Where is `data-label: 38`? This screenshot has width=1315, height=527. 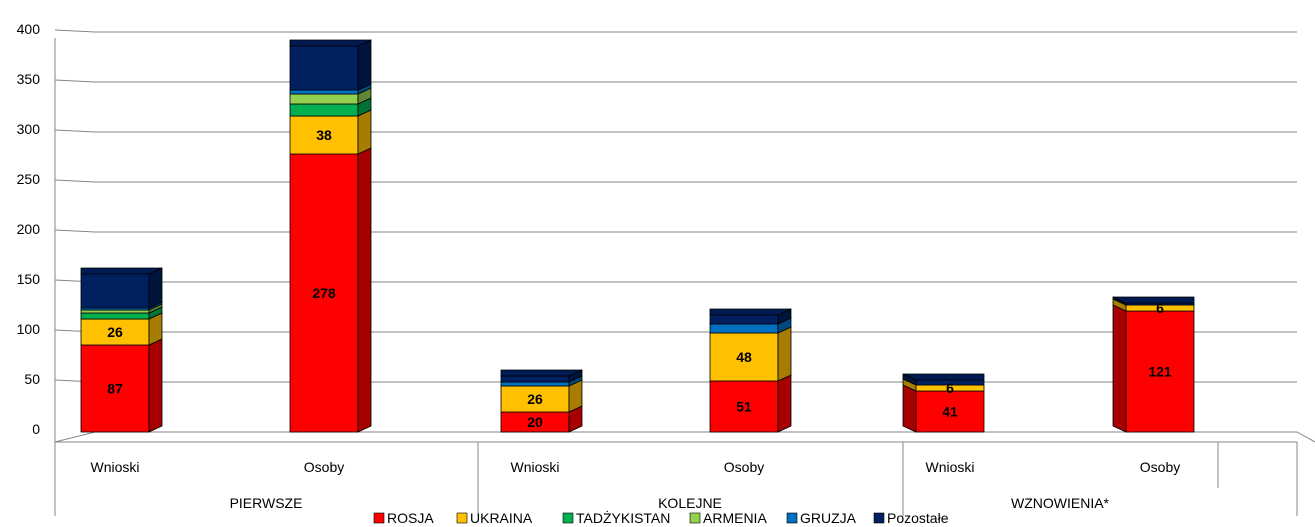
data-label: 38 is located at coordinates (324, 135).